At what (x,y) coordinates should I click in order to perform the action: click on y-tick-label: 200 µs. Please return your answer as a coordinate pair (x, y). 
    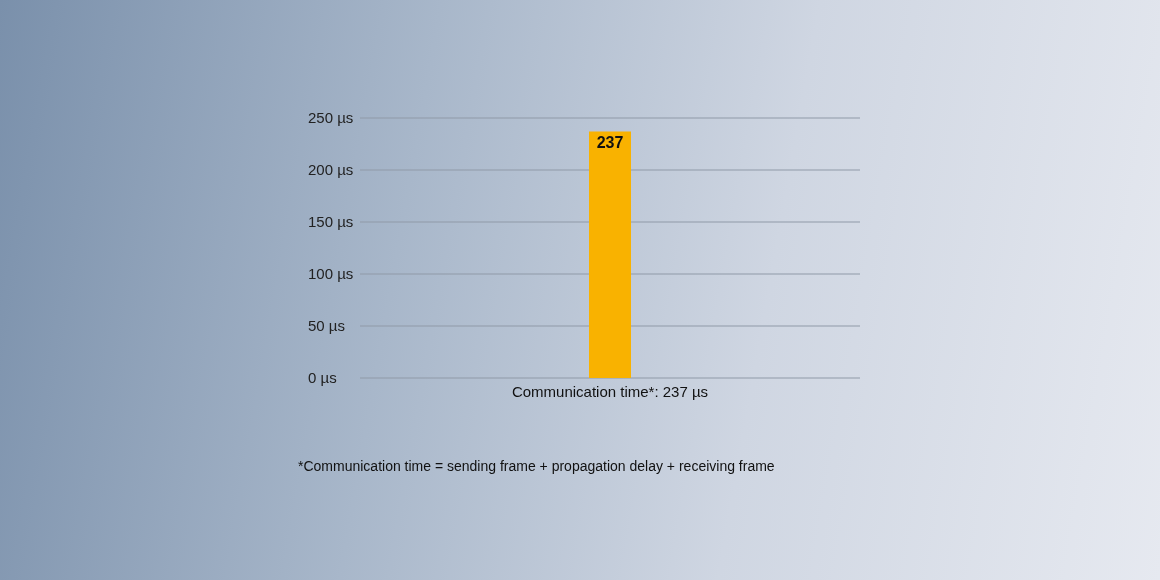
    Looking at the image, I should click on (331, 169).